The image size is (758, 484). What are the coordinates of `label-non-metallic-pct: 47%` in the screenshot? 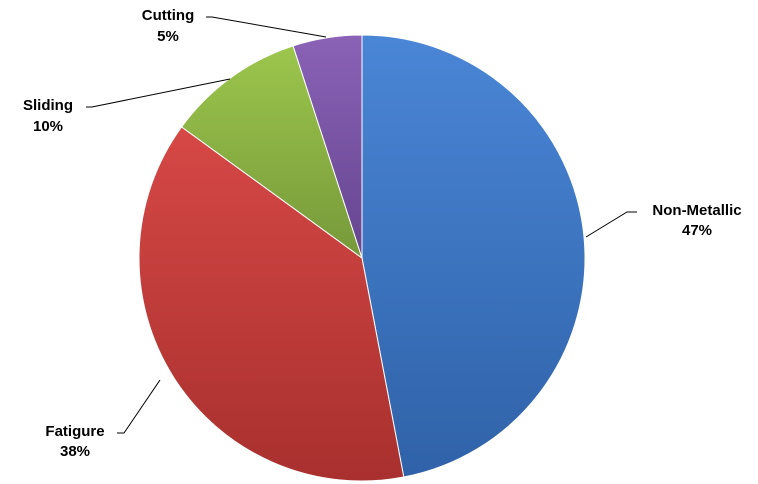 It's located at (697, 230).